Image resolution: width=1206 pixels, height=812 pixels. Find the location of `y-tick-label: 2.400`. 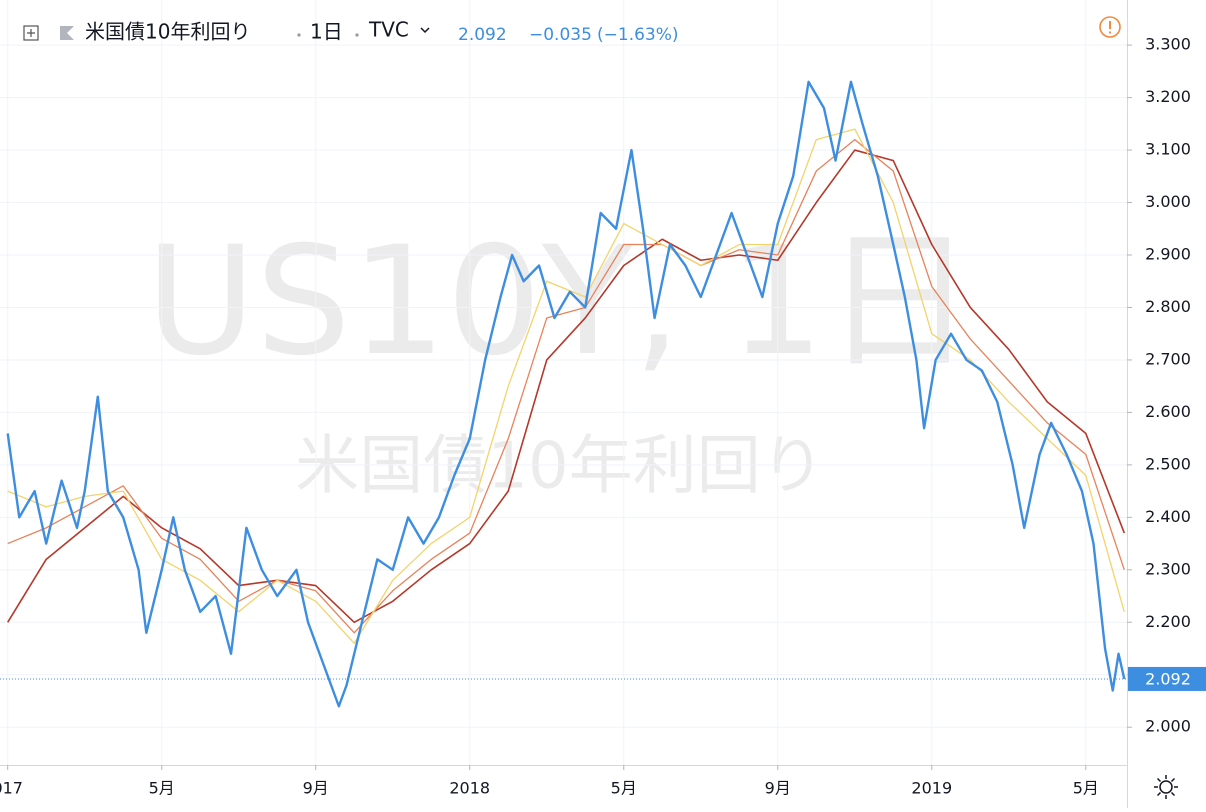

y-tick-label: 2.400 is located at coordinates (1168, 516).